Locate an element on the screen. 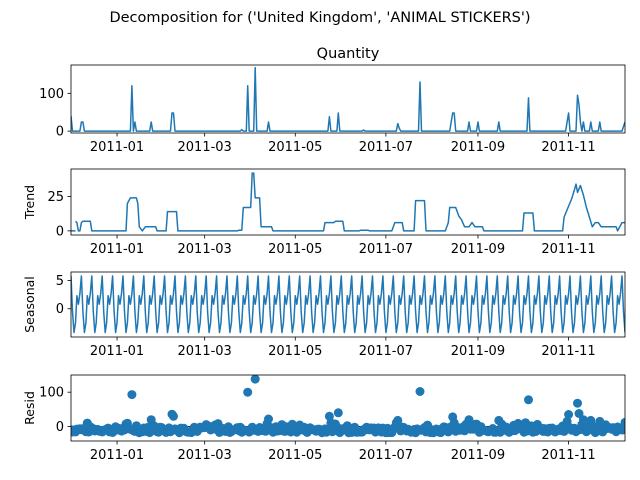  resid-xtick-label: 2011-11 is located at coordinates (568, 455).